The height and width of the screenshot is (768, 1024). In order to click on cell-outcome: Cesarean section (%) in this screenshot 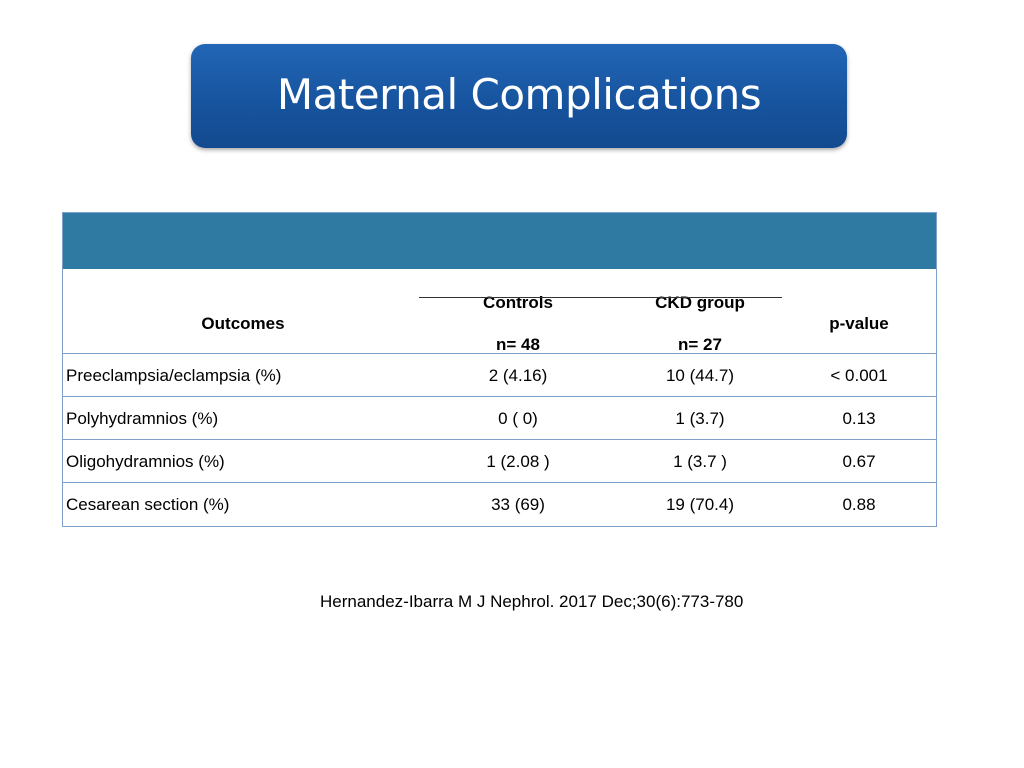, I will do `click(148, 504)`.